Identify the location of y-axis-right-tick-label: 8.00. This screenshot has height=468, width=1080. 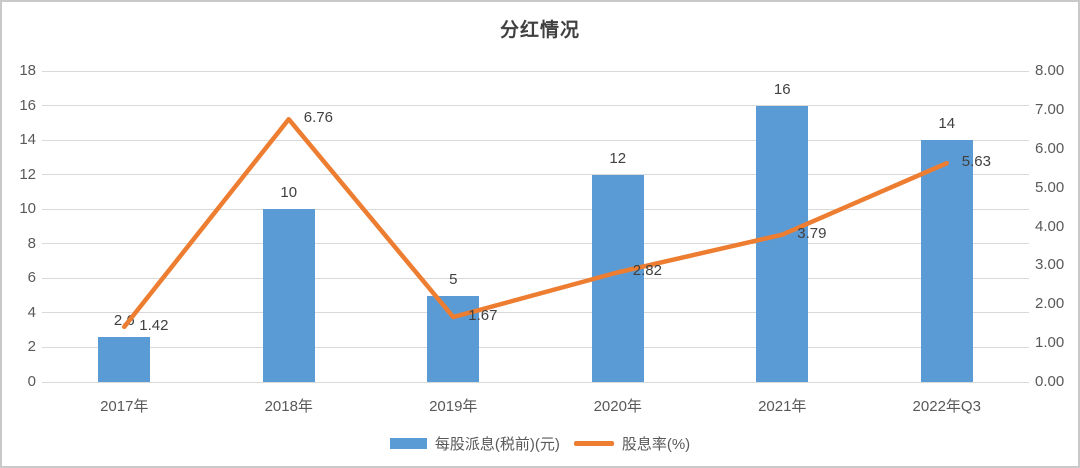
(1050, 70).